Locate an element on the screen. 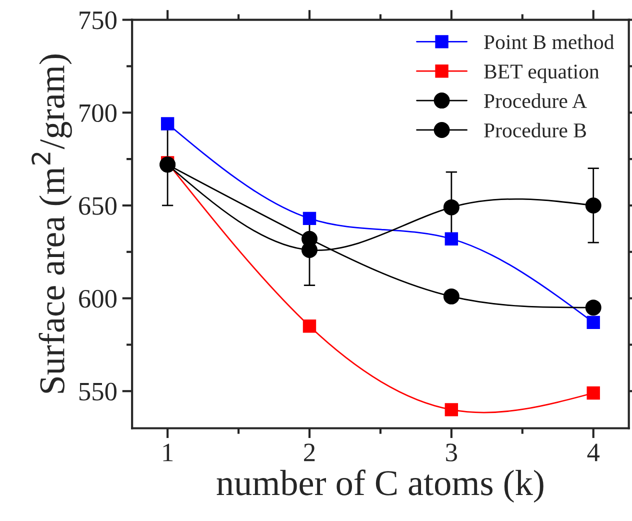 Image resolution: width=632 pixels, height=521 pixels. x-tick-label: 4 is located at coordinates (593, 453).